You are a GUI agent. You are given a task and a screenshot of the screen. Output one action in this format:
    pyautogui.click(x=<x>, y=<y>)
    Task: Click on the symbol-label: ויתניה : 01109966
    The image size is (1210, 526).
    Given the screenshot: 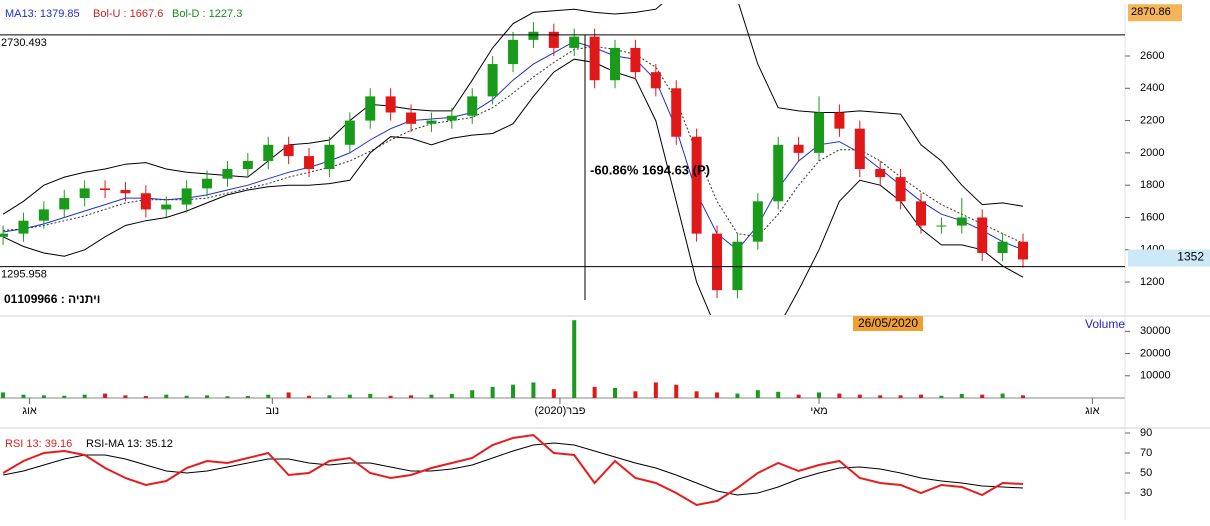 What is the action you would take?
    pyautogui.click(x=52, y=299)
    